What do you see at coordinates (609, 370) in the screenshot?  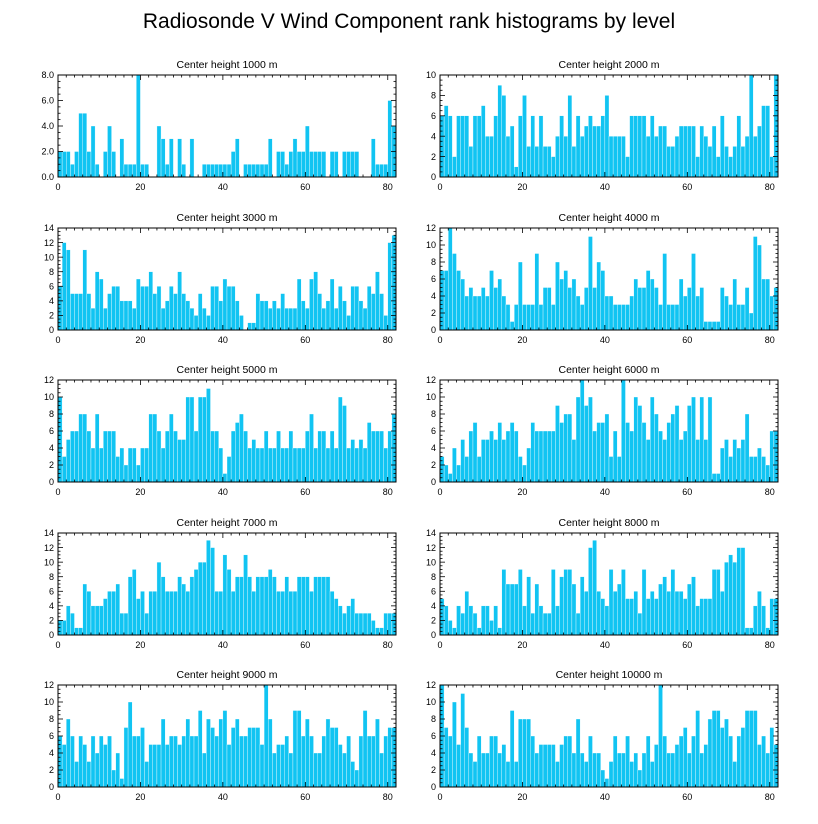 I see `panel-title: Center height 6000 m` at bounding box center [609, 370].